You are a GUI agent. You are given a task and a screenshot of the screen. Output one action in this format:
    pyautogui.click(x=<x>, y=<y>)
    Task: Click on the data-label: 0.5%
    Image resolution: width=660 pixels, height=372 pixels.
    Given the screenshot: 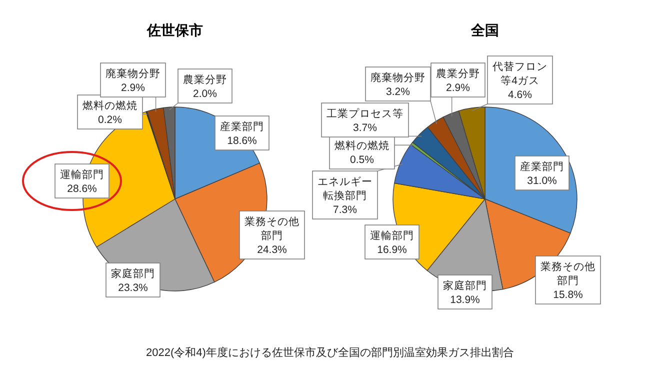 What is the action you would take?
    pyautogui.click(x=362, y=160)
    